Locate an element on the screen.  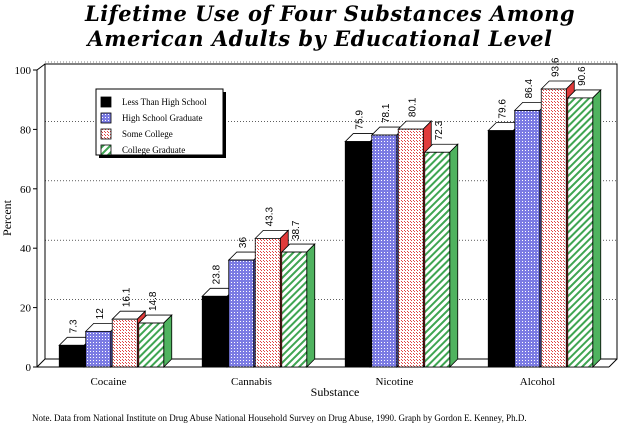
data-label: 72.3 is located at coordinates (439, 130).